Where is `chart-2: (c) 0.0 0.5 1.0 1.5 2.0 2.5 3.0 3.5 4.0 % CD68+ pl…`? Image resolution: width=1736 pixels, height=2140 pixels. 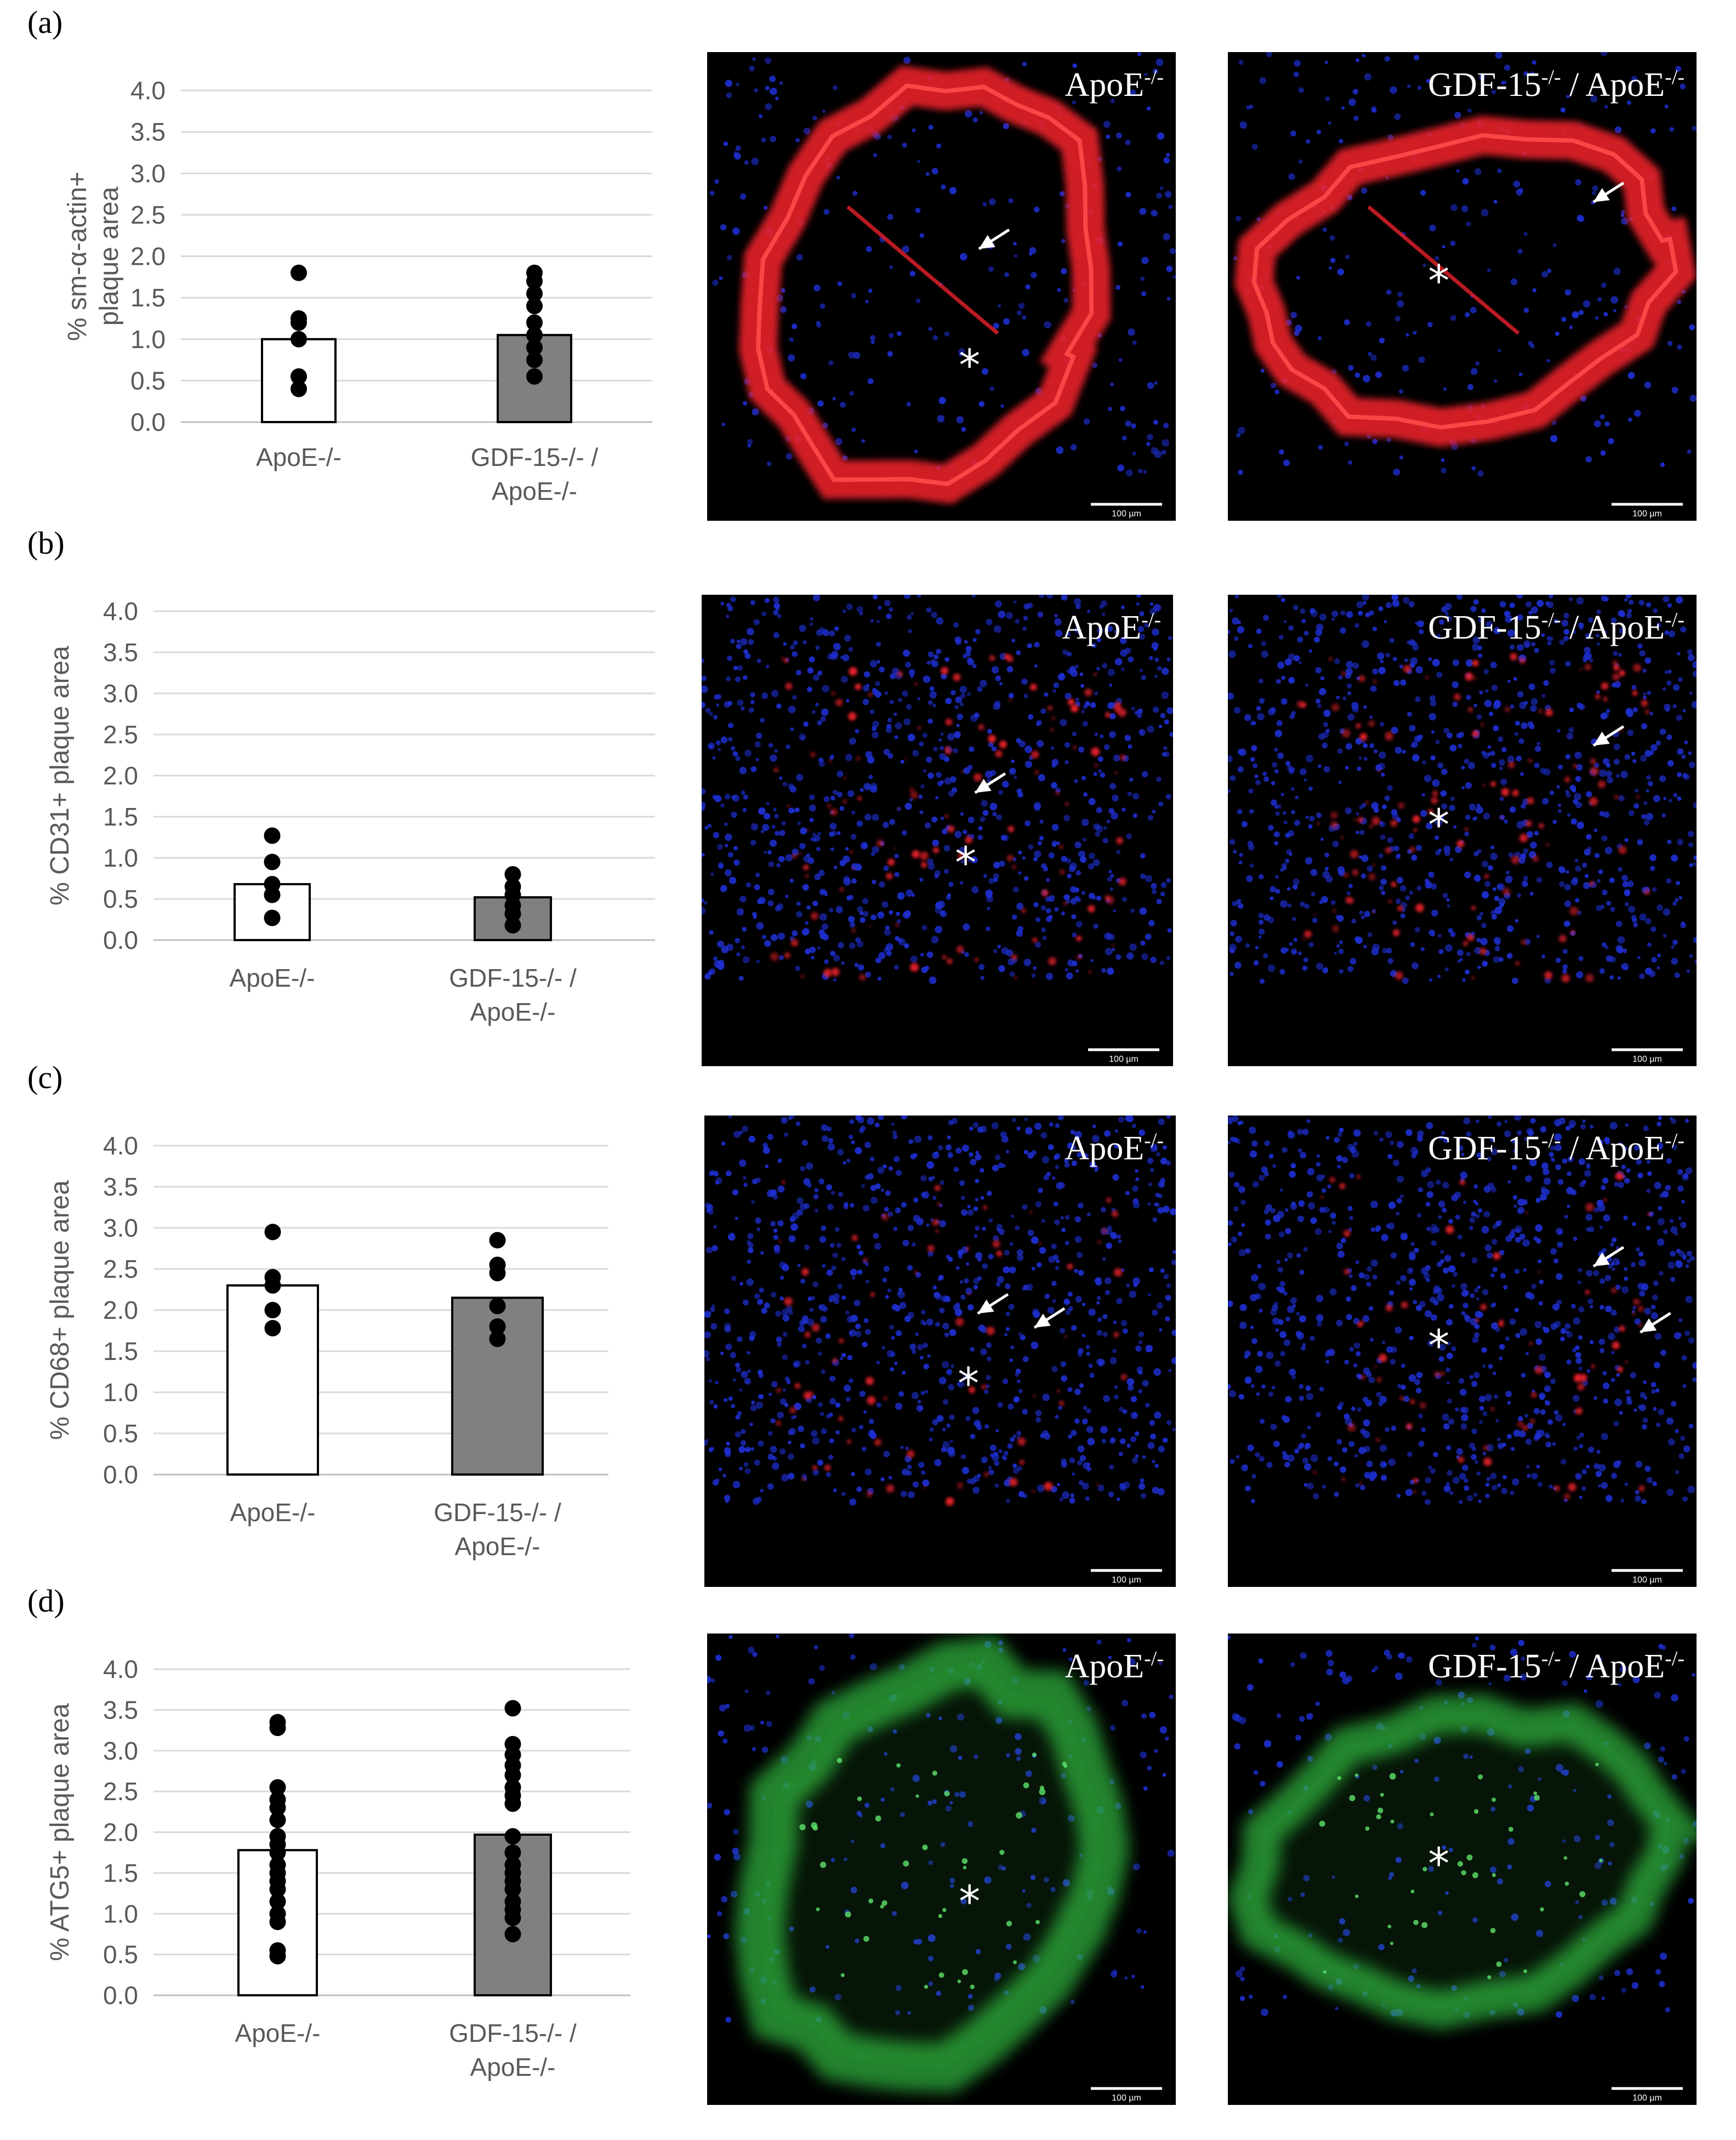
chart-2: (c) 0.0 0.5 1.0 1.5 2.0 2.5 3.0 3.5 4.0 % CD68+ pl… is located at coordinates (317, 1310).